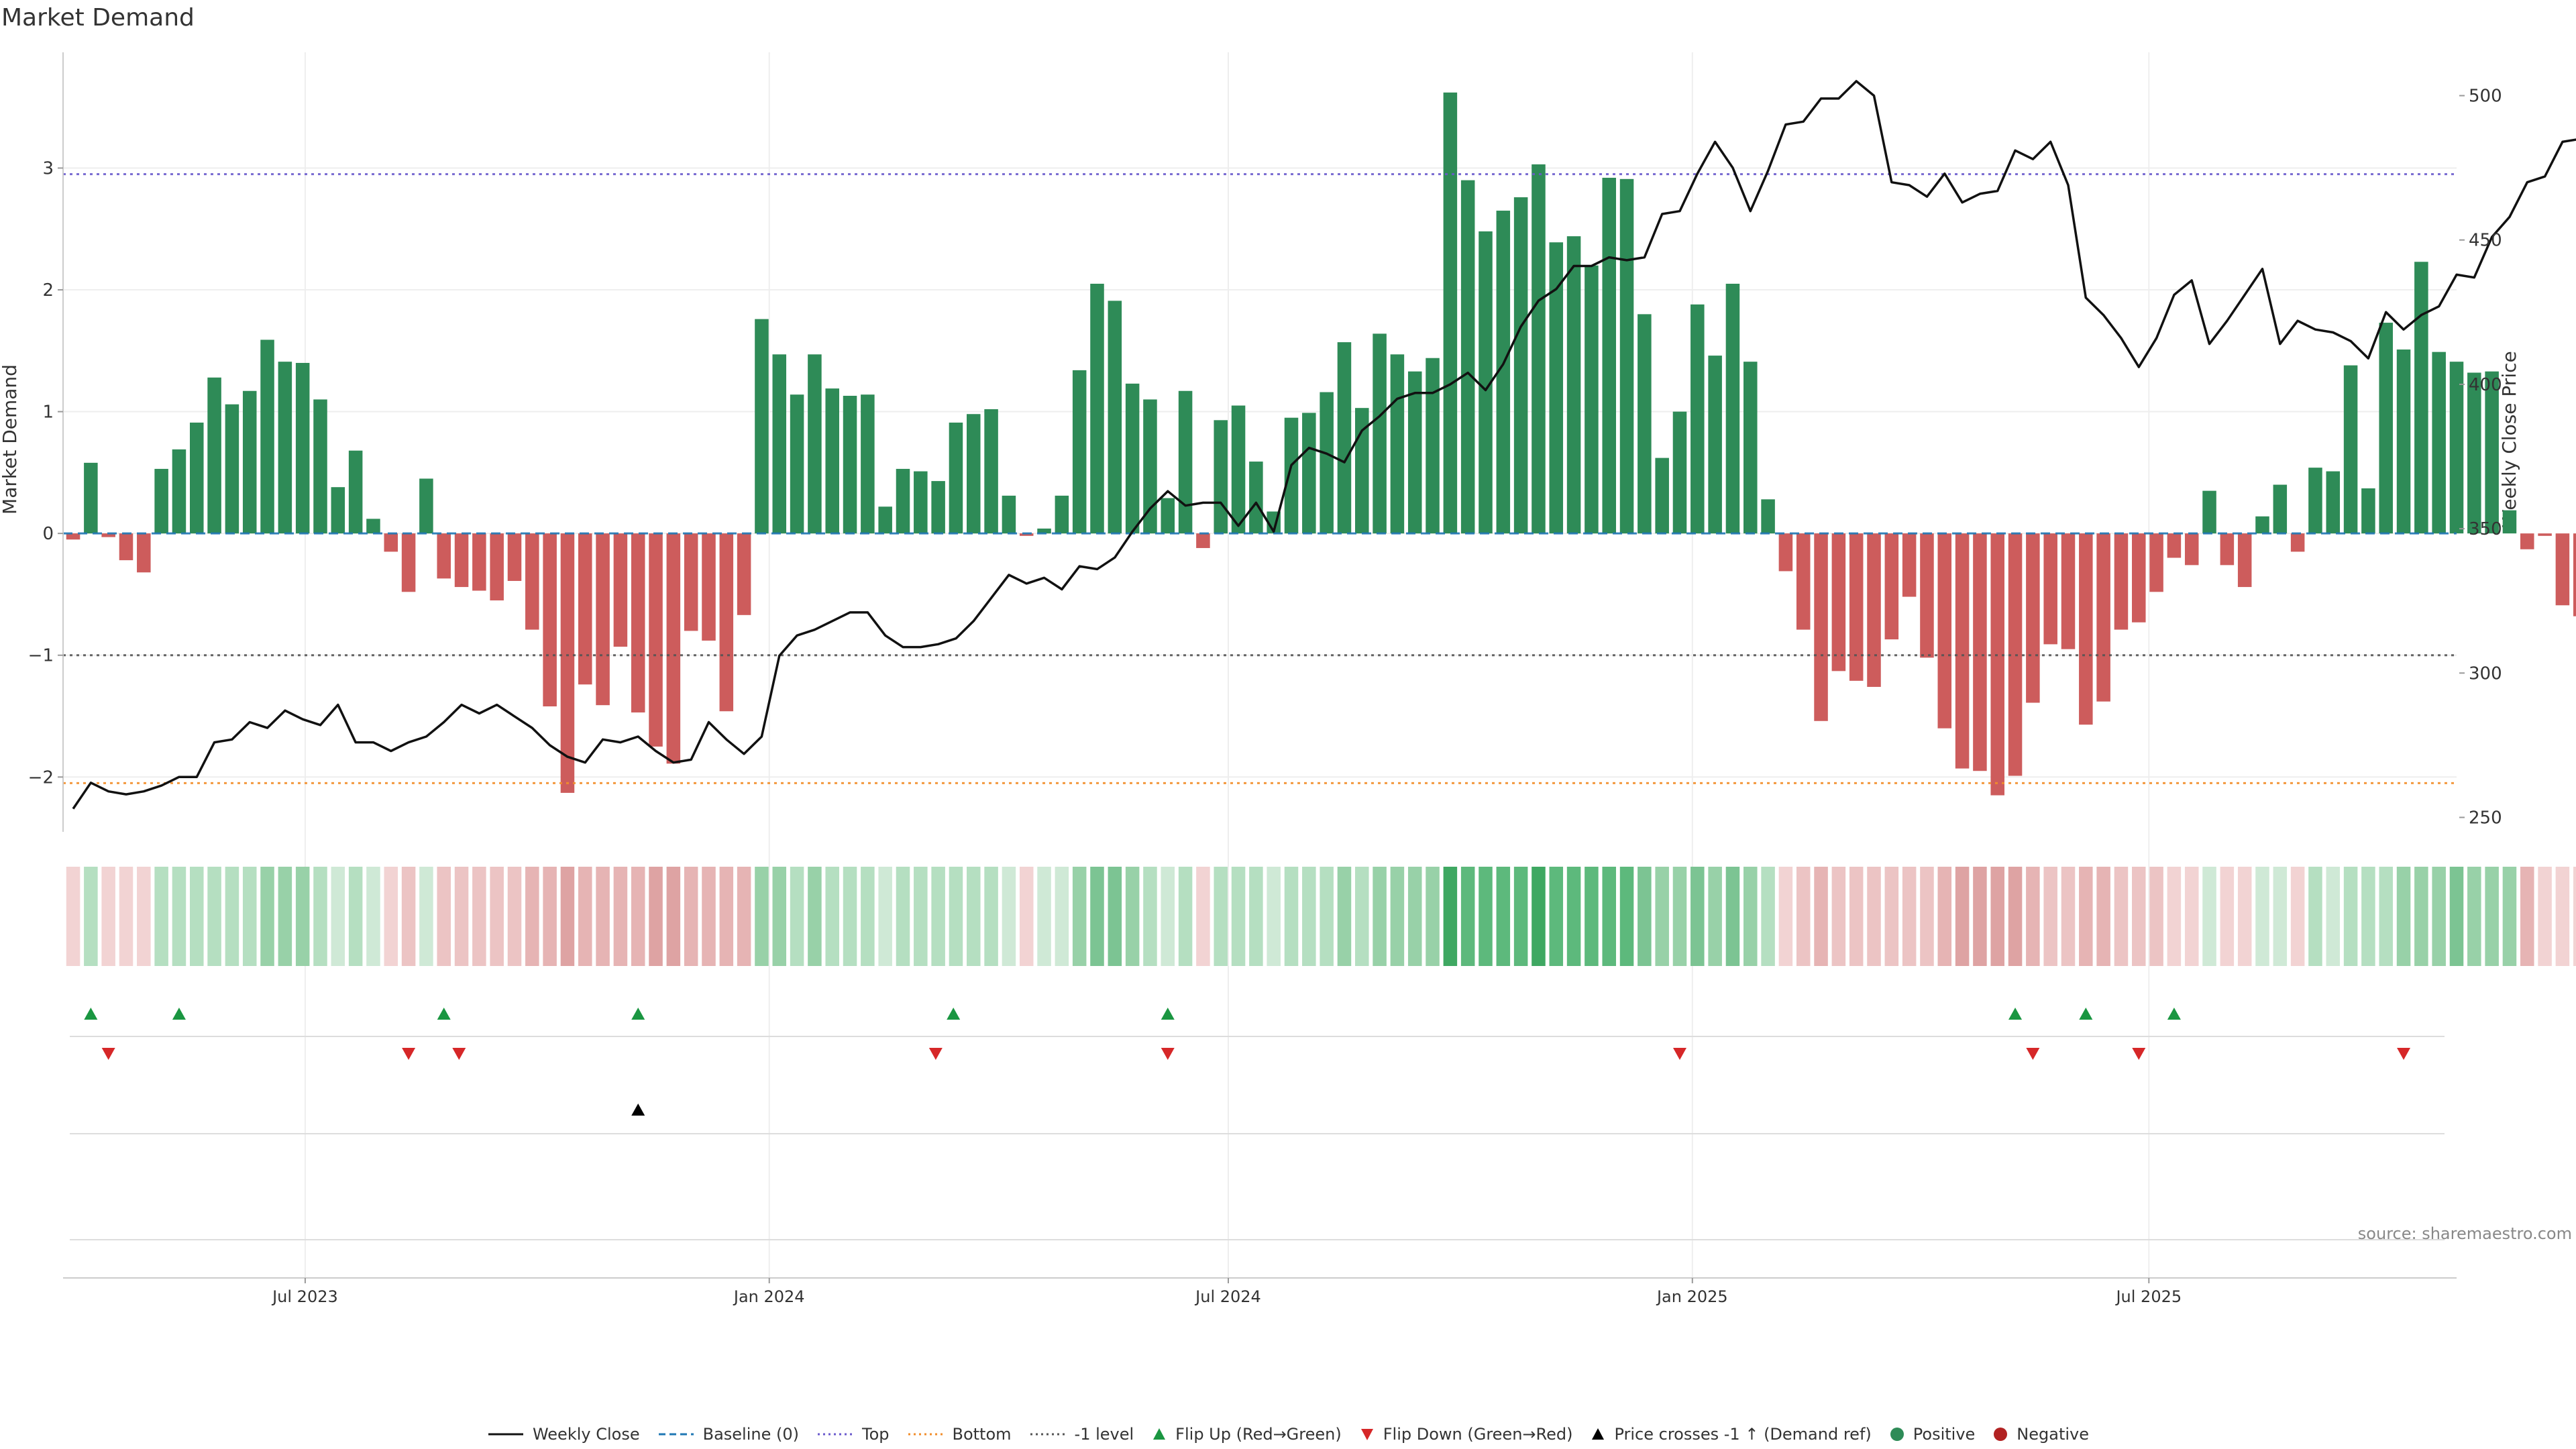 The width and height of the screenshot is (2576, 1449). What do you see at coordinates (48, 412) in the screenshot?
I see `y-tick-label: 1` at bounding box center [48, 412].